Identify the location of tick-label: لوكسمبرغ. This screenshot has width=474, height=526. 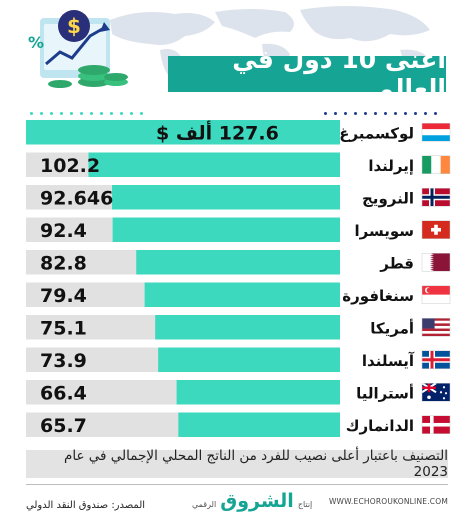
(376, 133).